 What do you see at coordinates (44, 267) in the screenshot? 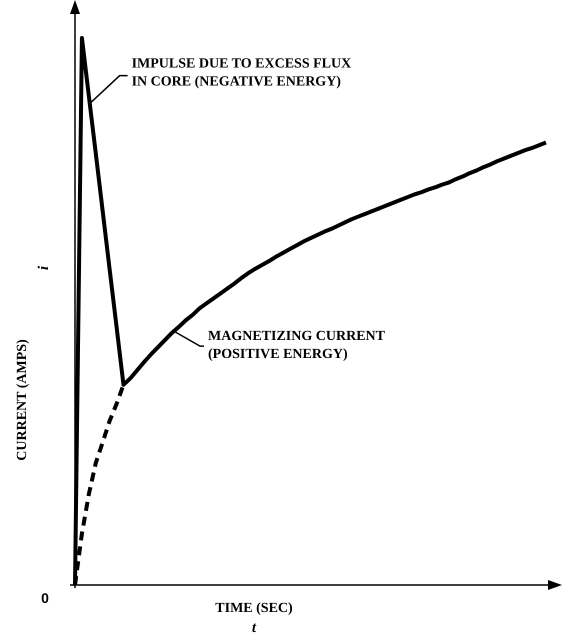
I see `text: i` at bounding box center [44, 267].